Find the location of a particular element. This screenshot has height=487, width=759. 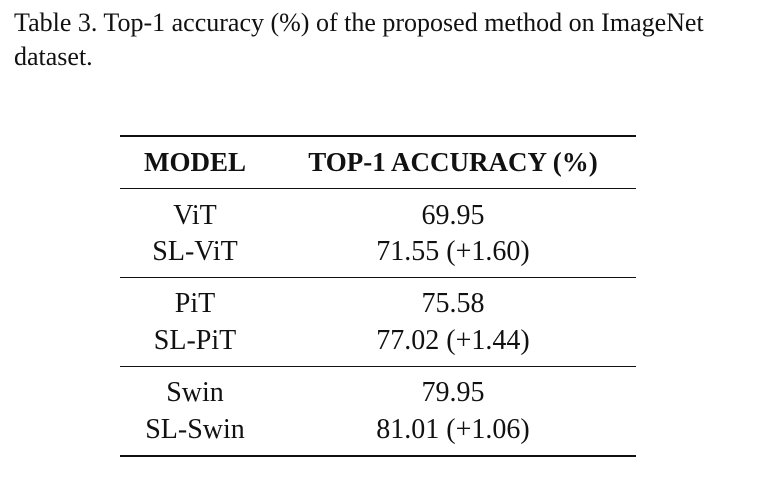

model-cell: PiT is located at coordinates (195, 303).